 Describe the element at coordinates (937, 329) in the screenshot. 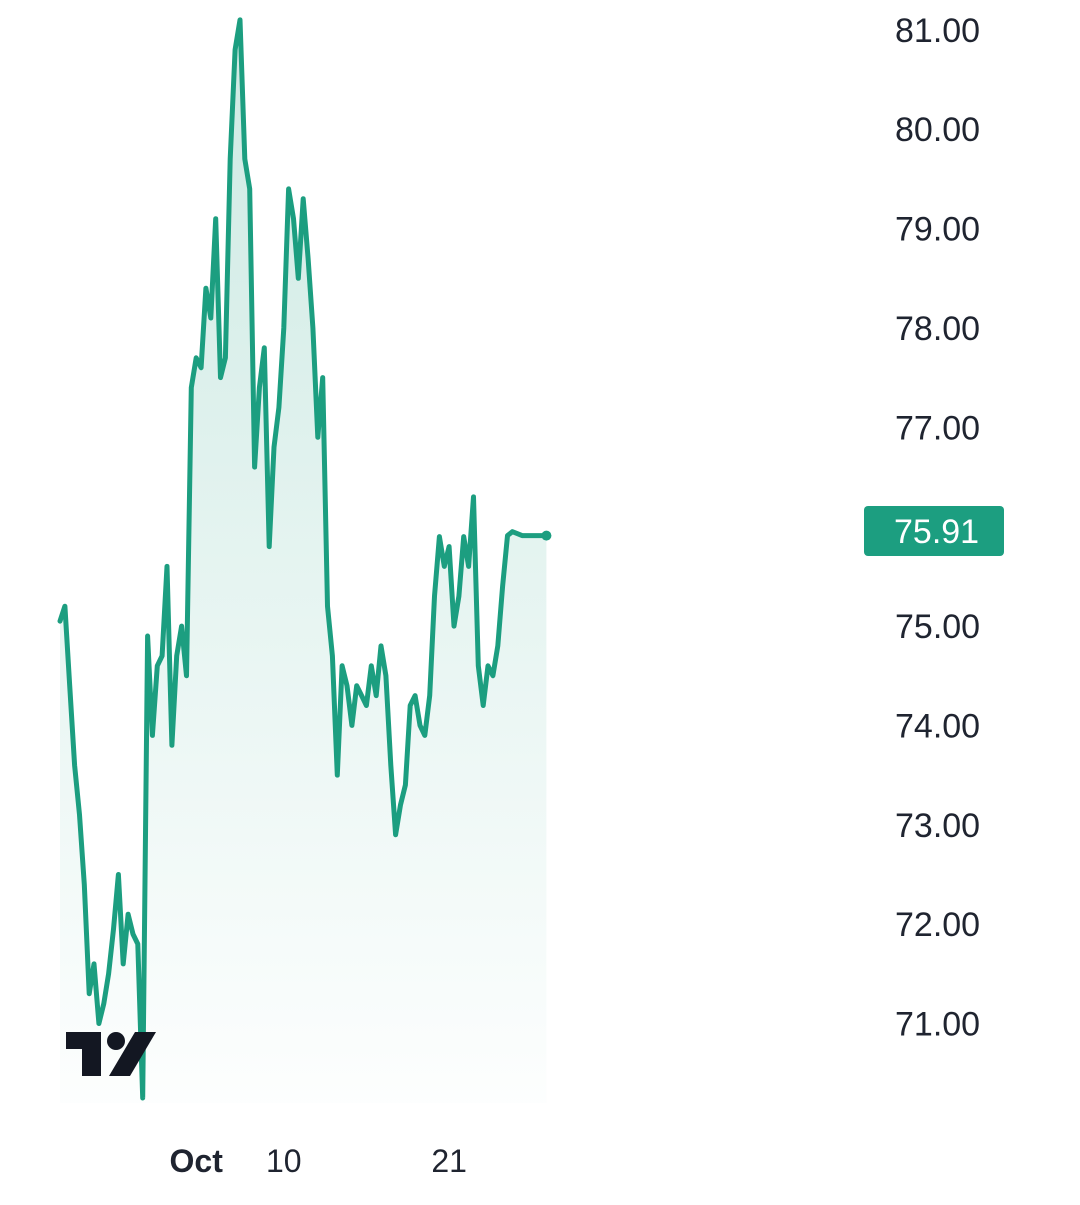

I see `y-tick-label: 78.00` at that location.